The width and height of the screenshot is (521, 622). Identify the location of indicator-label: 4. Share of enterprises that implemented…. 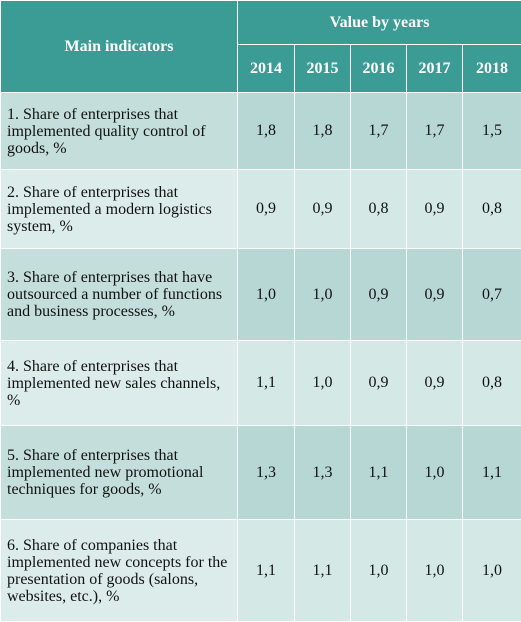
(119, 383).